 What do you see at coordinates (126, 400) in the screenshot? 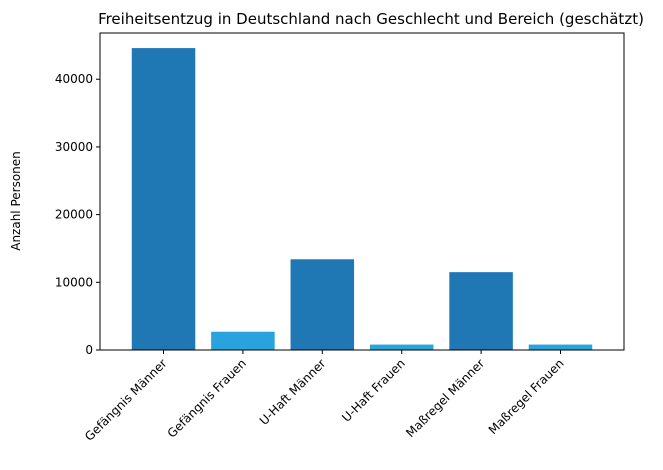
I see `x-tick-label: Gefängnis Männer` at bounding box center [126, 400].